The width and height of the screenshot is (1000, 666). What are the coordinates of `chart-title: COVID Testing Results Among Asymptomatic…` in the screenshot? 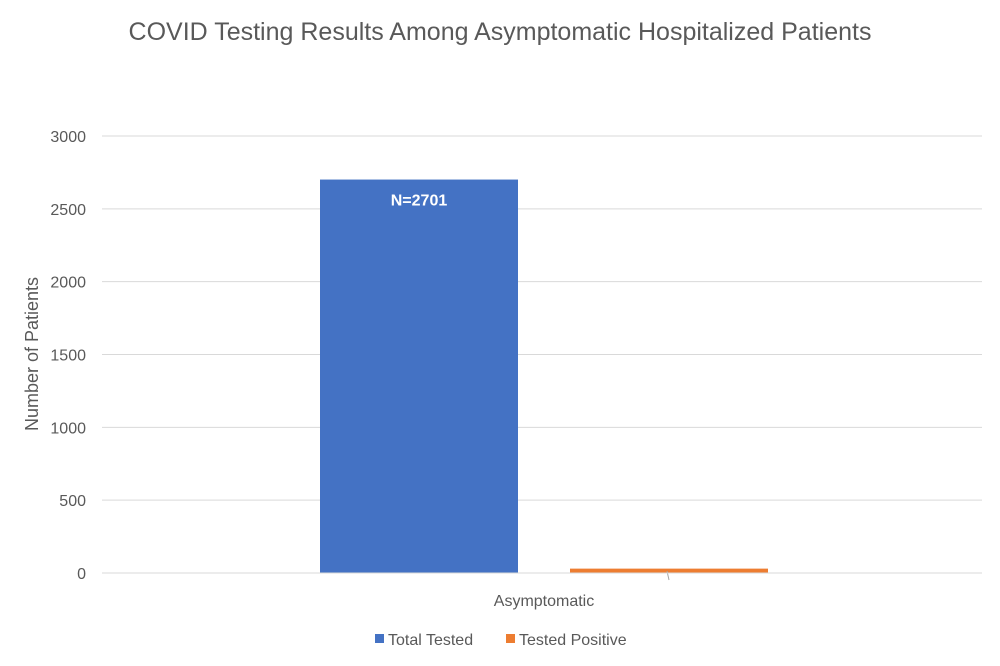 It's located at (500, 32).